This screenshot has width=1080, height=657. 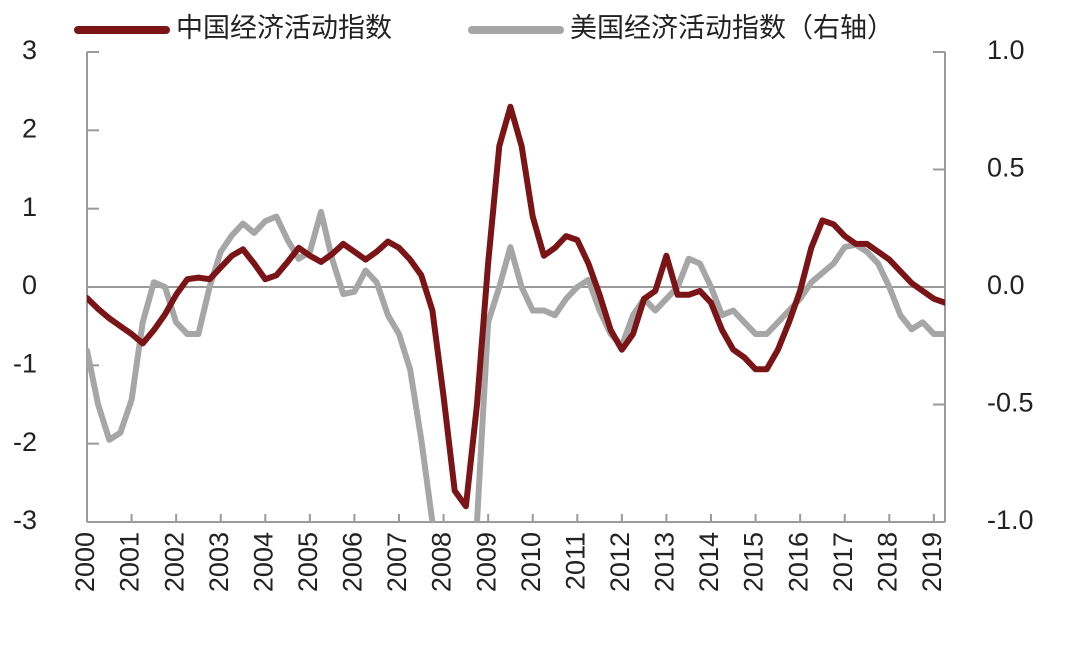 What do you see at coordinates (85, 562) in the screenshot?
I see `x-tick-label: 2000` at bounding box center [85, 562].